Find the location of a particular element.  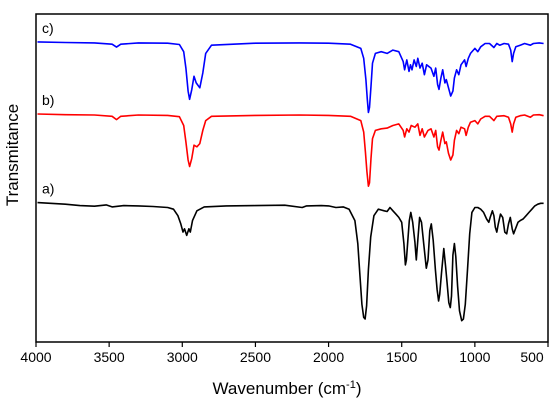

x-tick-label: 3500 is located at coordinates (109, 357).